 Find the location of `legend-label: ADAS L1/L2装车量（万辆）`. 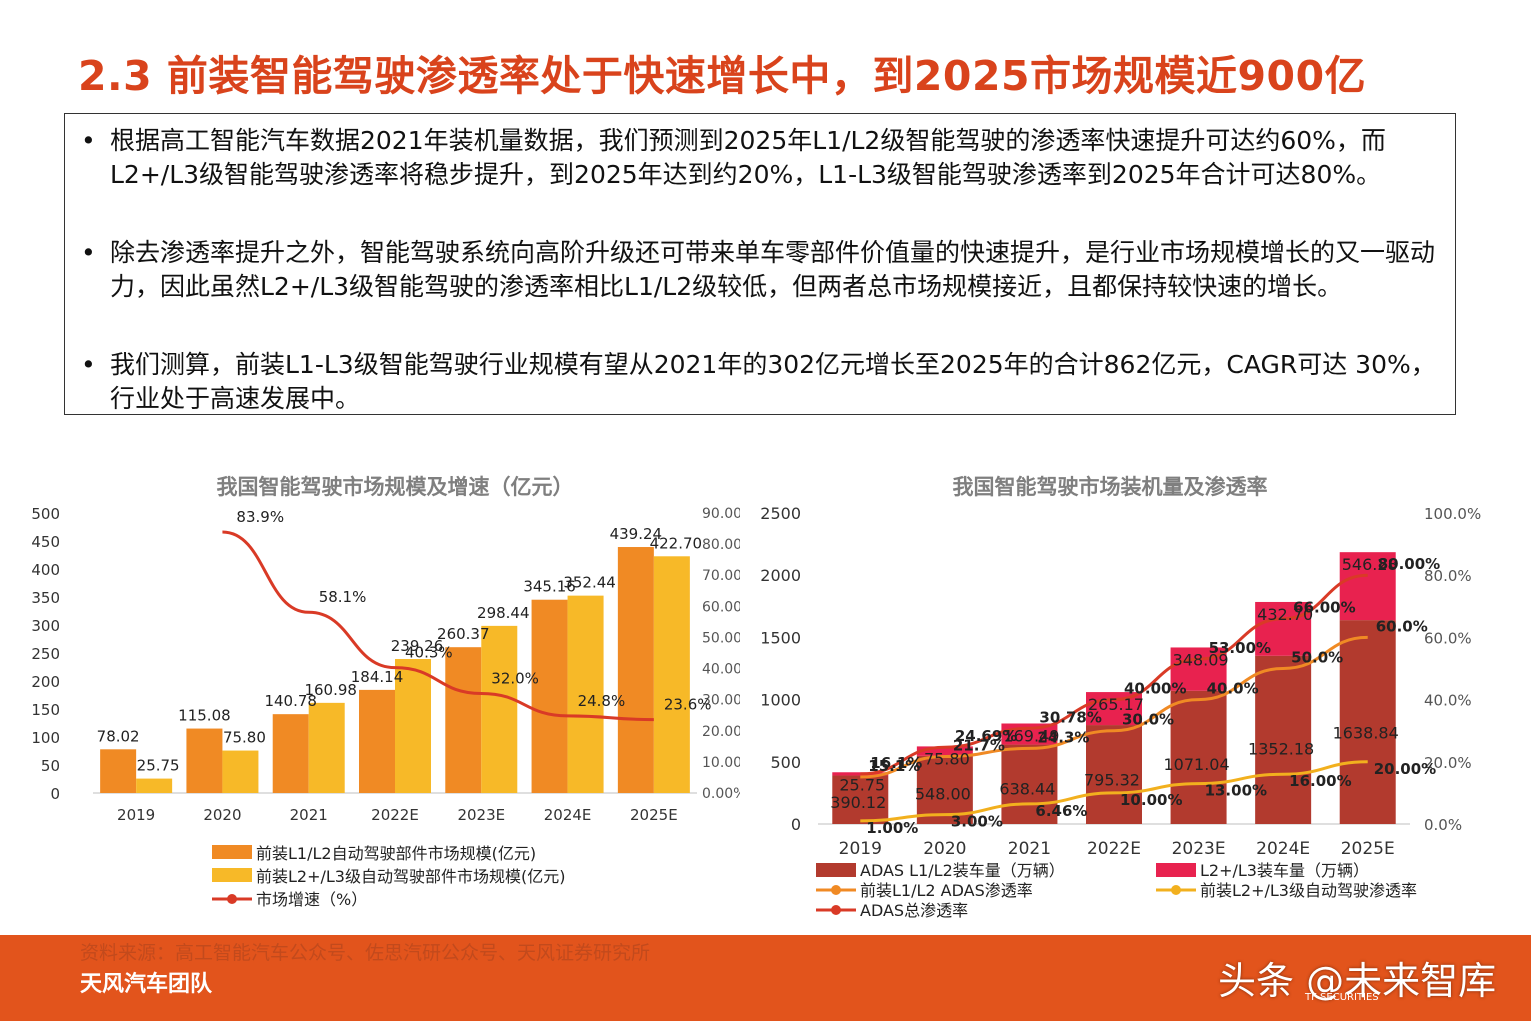

legend-label: ADAS L1/L2装车量（万辆） is located at coordinates (962, 870).